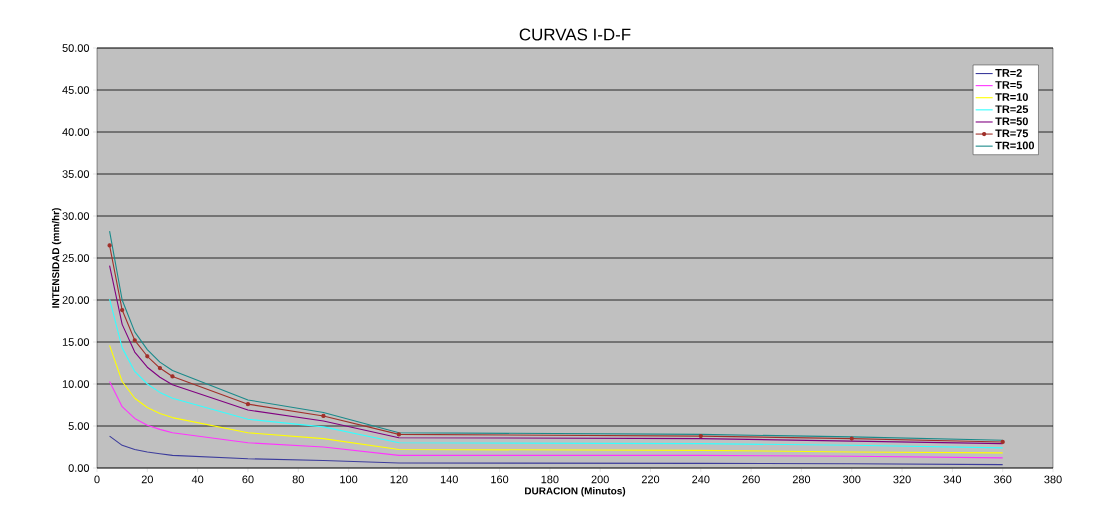  I want to click on legend-label: TR=100, so click(1015, 145).